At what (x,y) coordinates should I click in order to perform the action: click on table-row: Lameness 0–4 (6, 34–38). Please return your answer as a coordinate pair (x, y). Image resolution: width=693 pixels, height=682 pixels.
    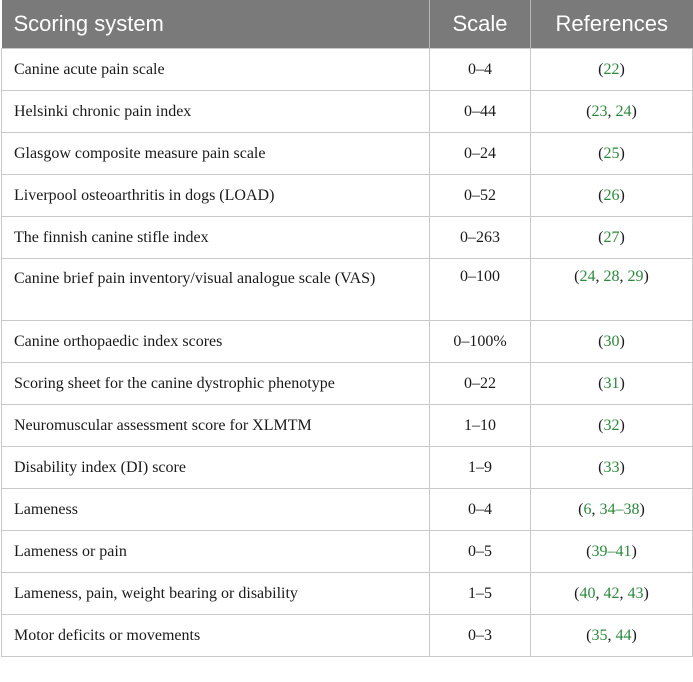
    Looking at the image, I should click on (347, 509).